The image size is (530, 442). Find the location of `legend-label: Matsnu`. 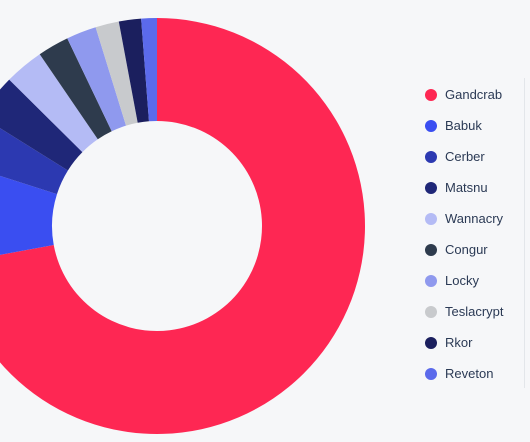

legend-label: Matsnu is located at coordinates (466, 187).